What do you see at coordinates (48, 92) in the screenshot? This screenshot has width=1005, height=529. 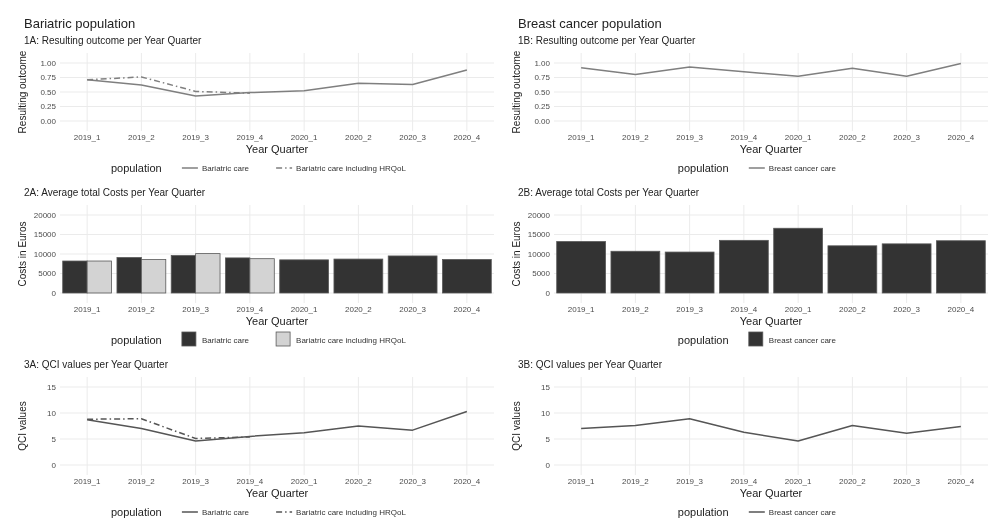 I see `y-tick-label: 0.50` at bounding box center [48, 92].